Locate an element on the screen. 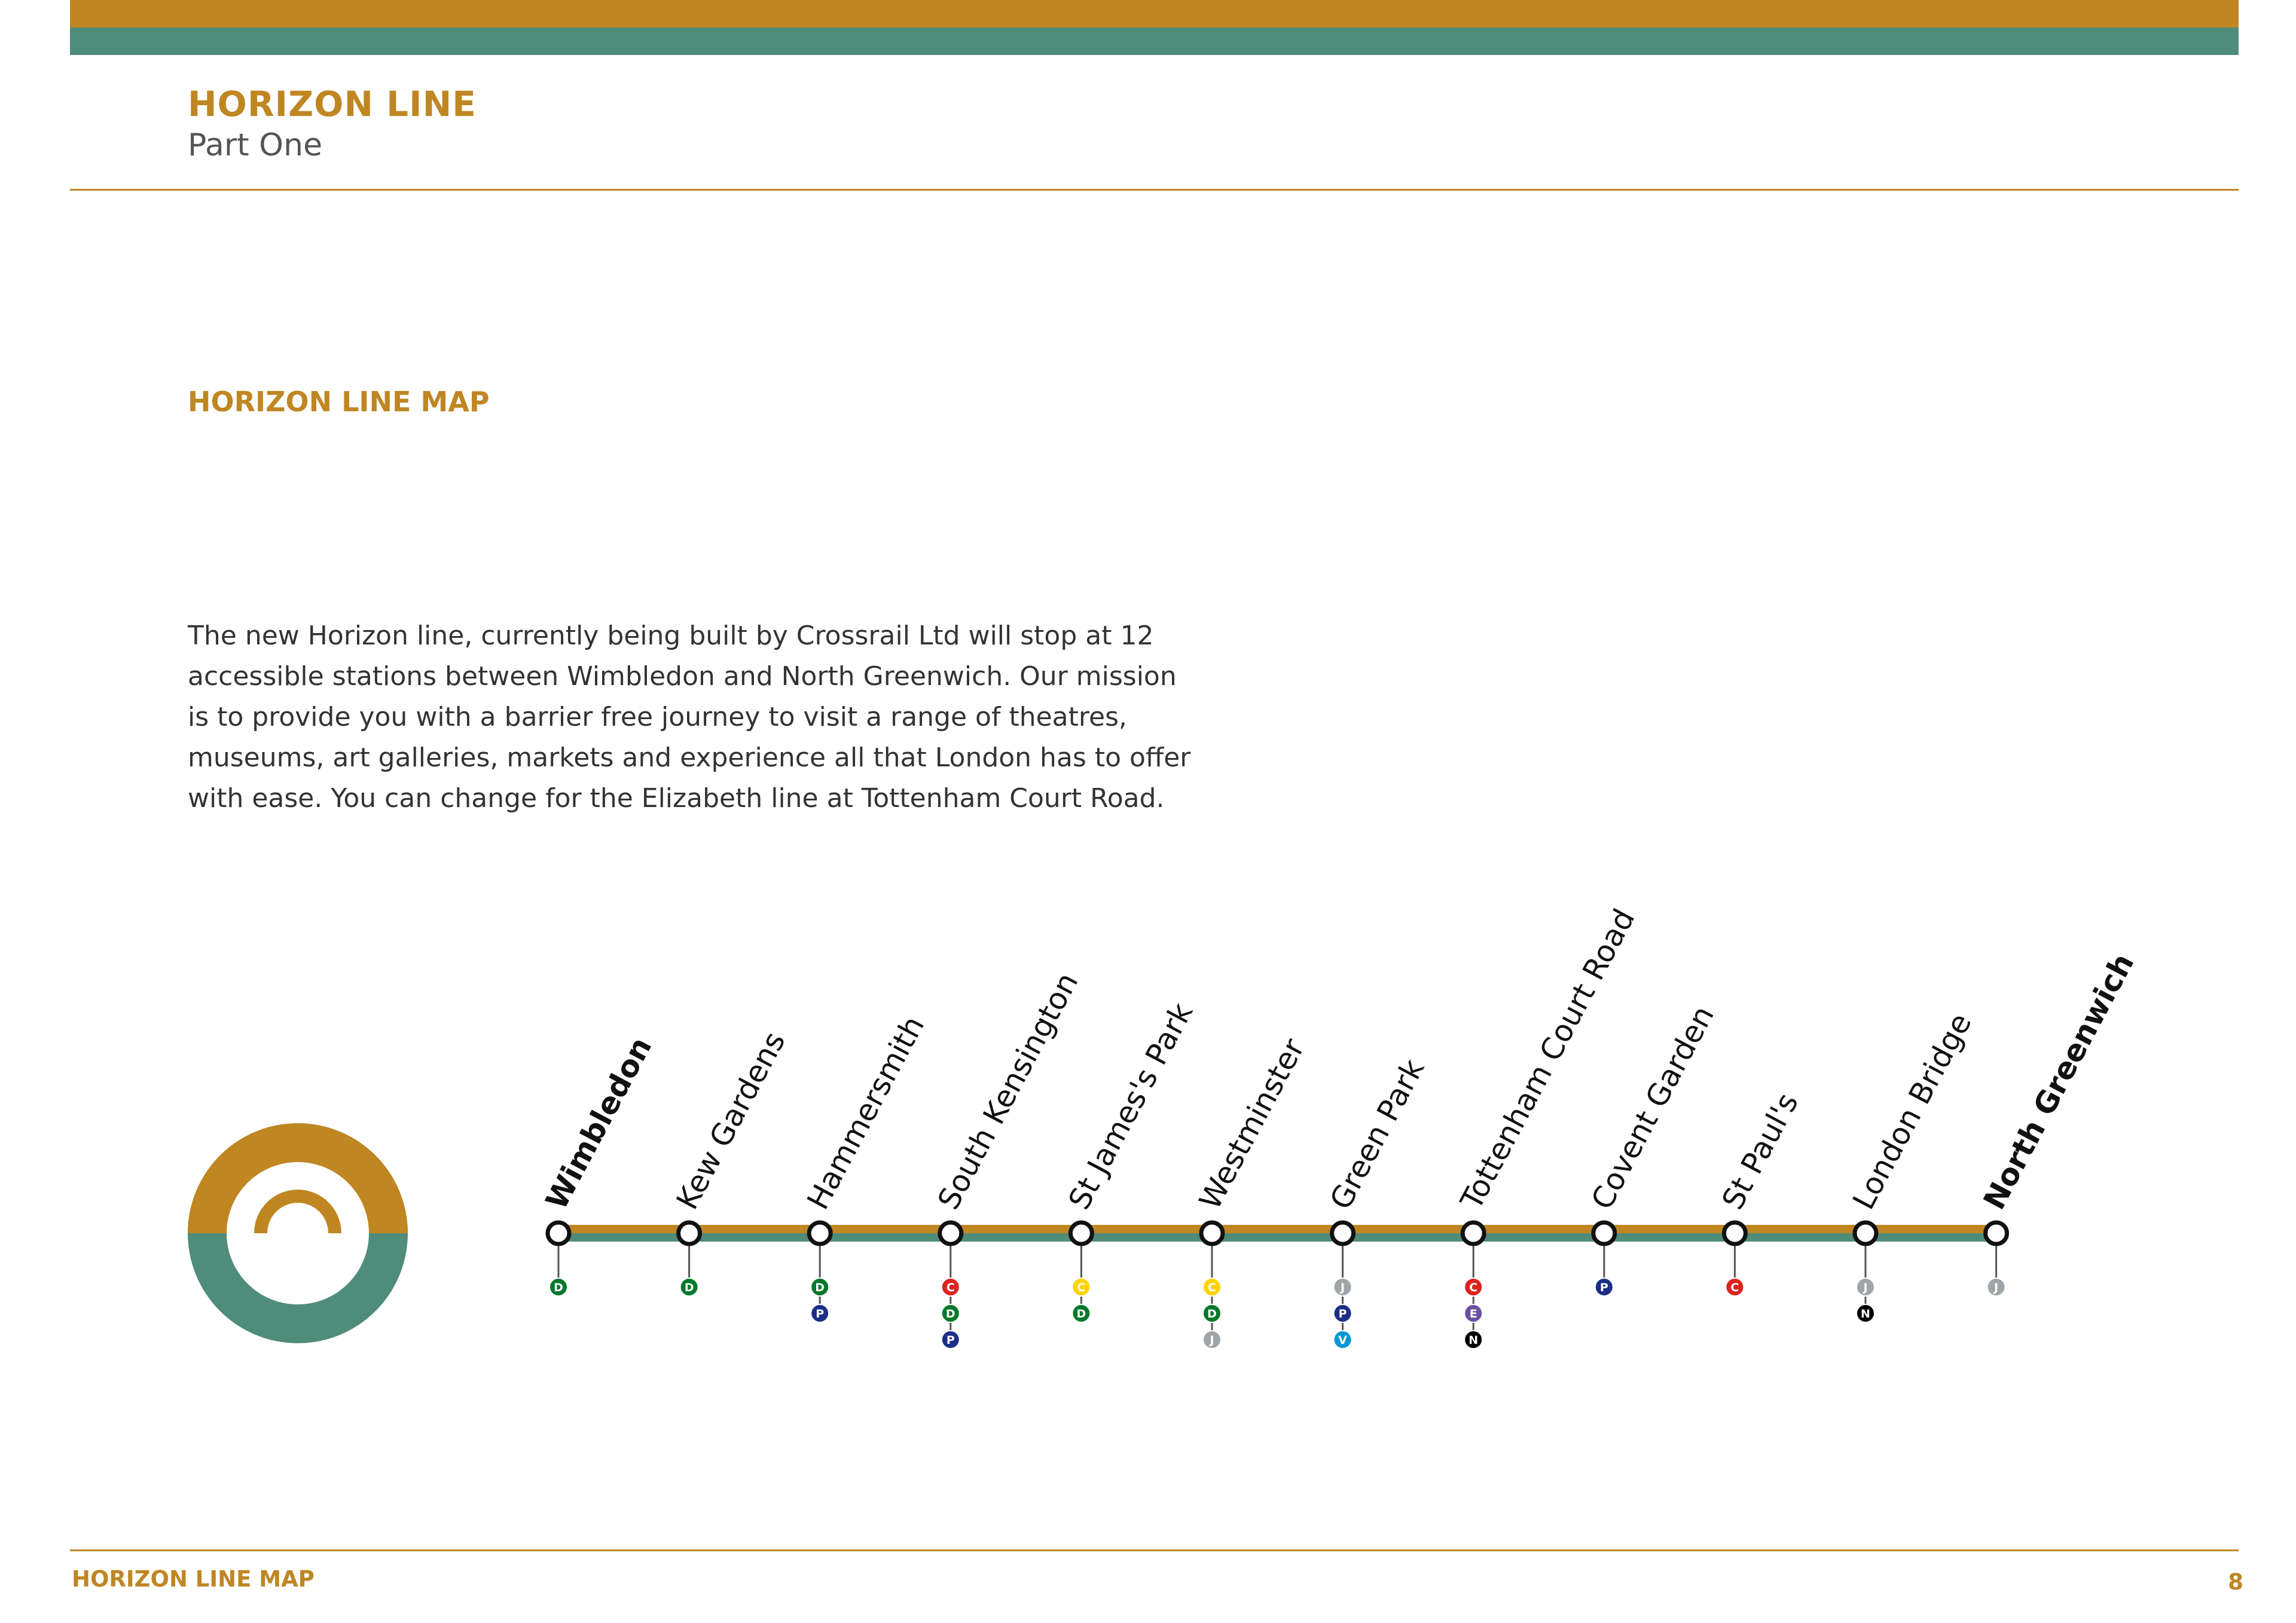 The width and height of the screenshot is (2296, 1623). station-wimbledon: D Wimbledon is located at coordinates (598, 1165).